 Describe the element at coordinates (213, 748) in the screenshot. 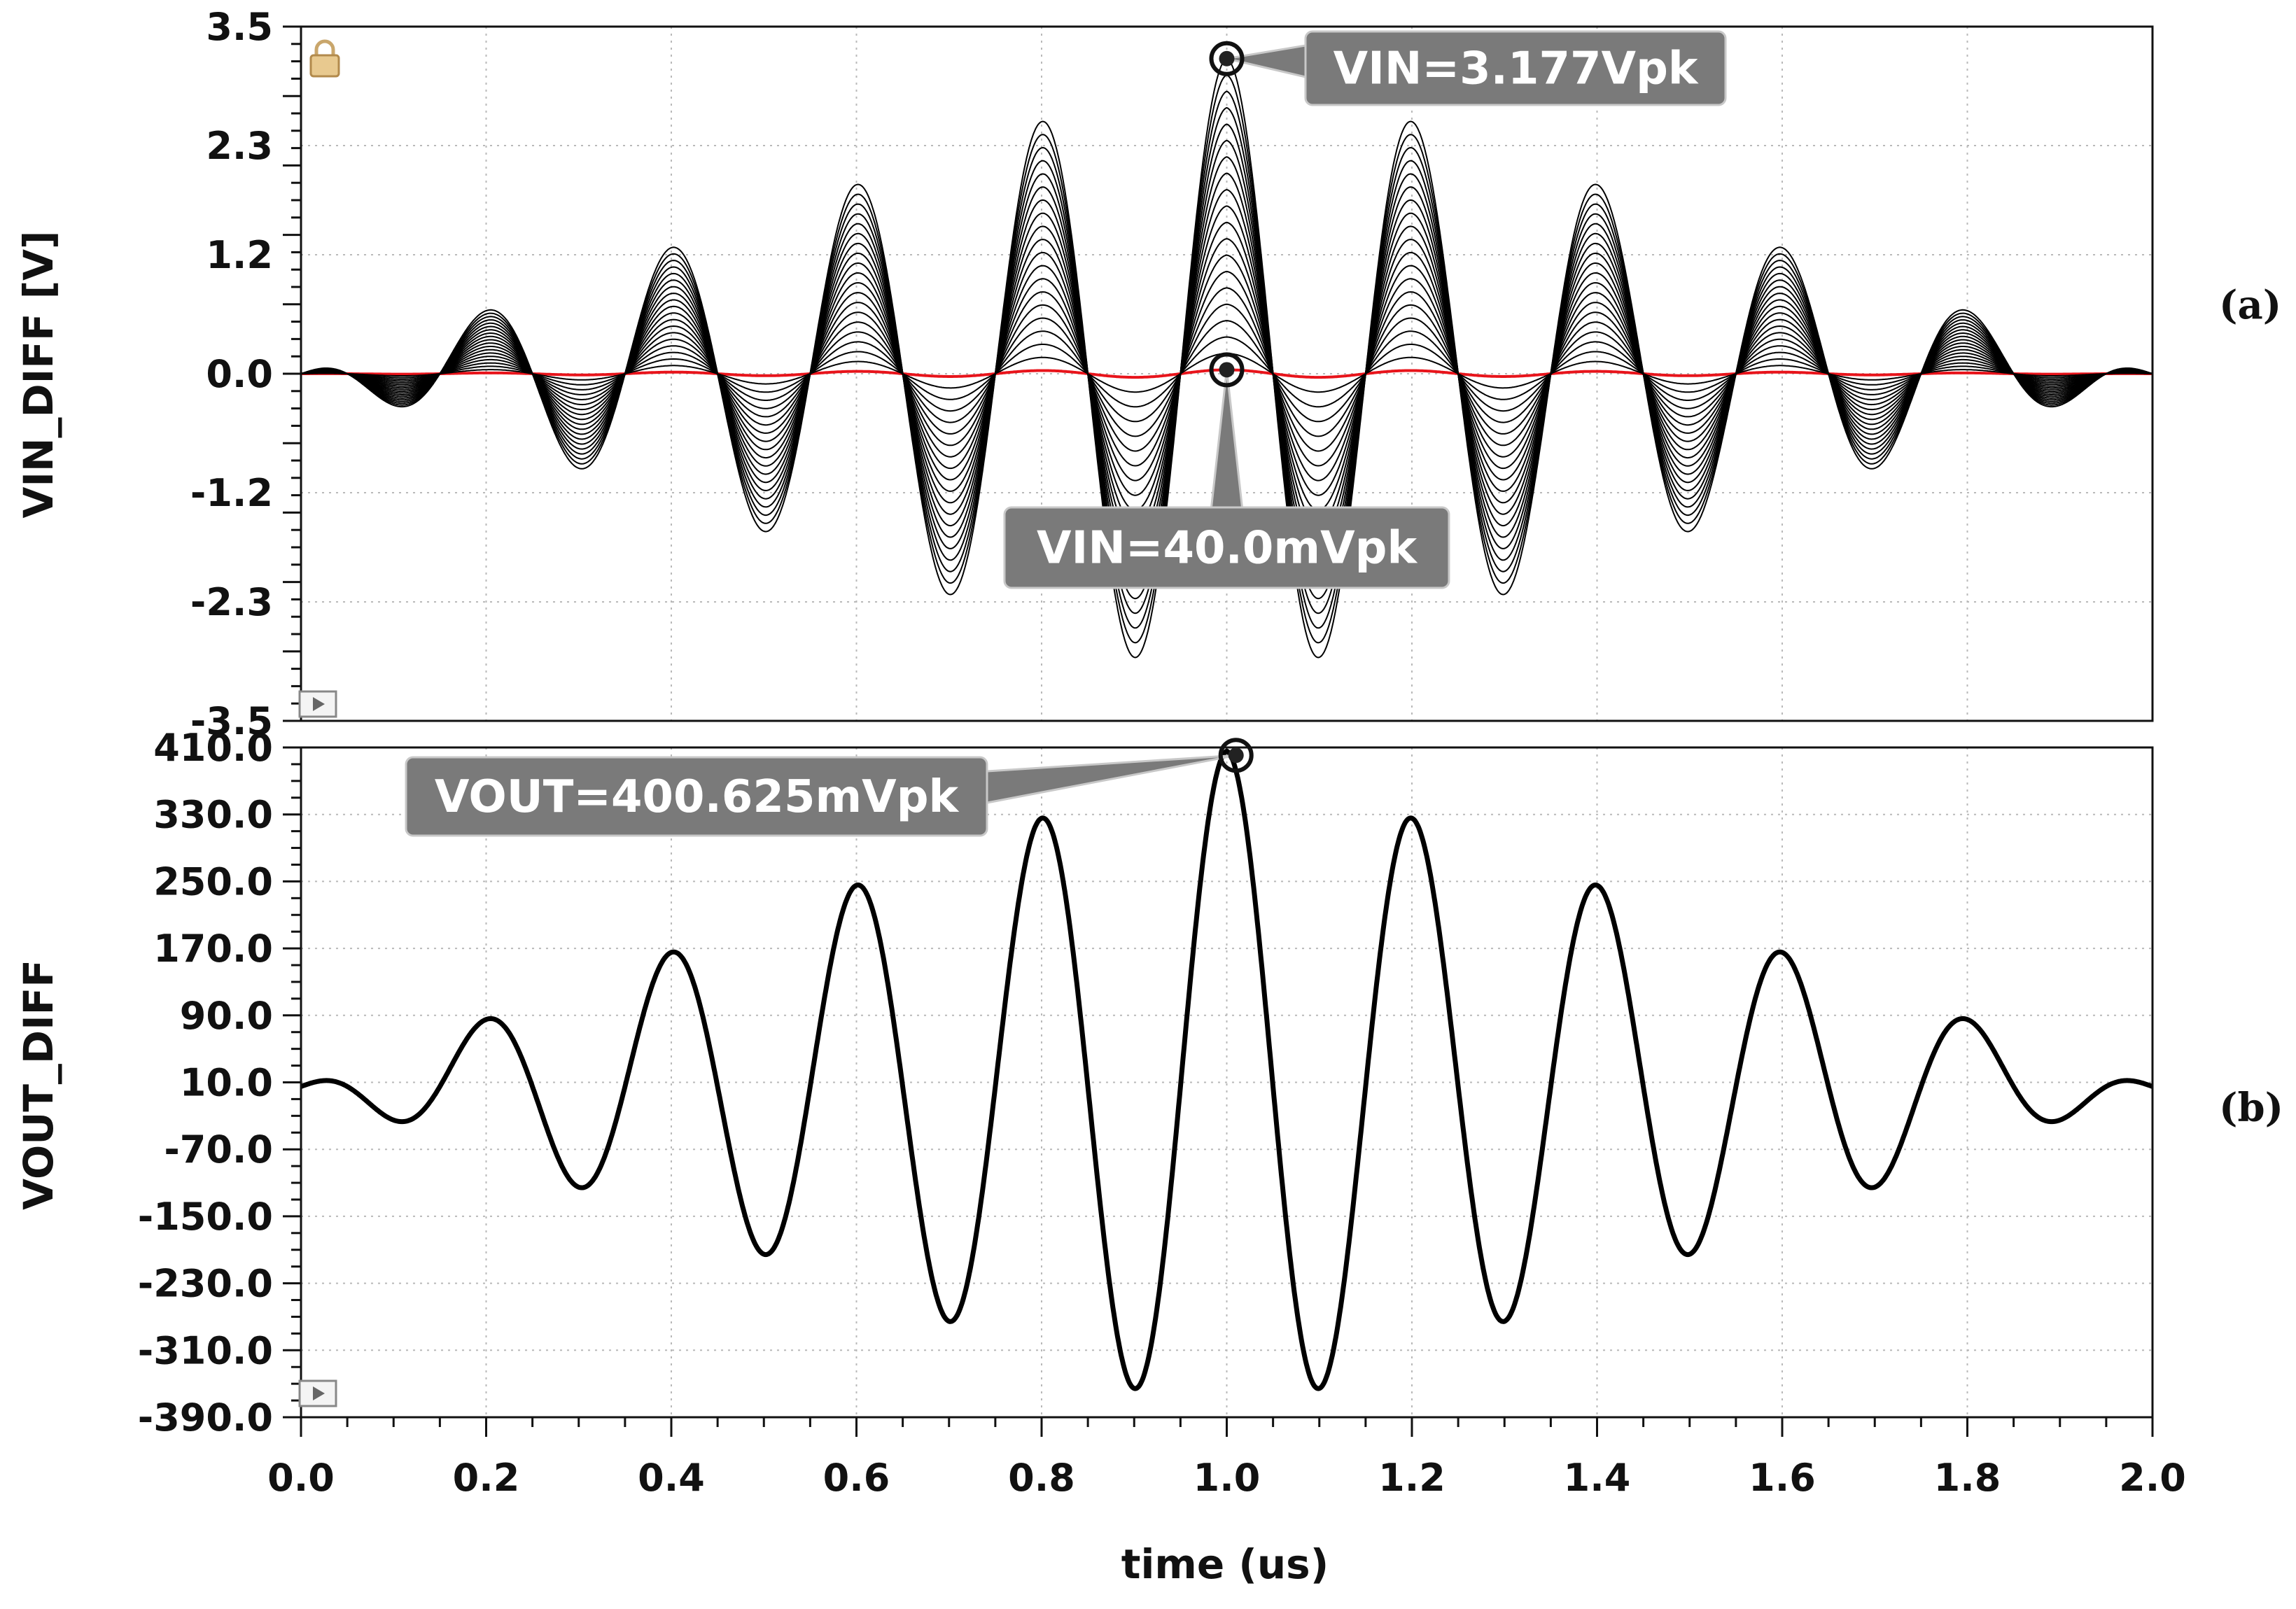

I see `y-tick-label: 410.0` at that location.